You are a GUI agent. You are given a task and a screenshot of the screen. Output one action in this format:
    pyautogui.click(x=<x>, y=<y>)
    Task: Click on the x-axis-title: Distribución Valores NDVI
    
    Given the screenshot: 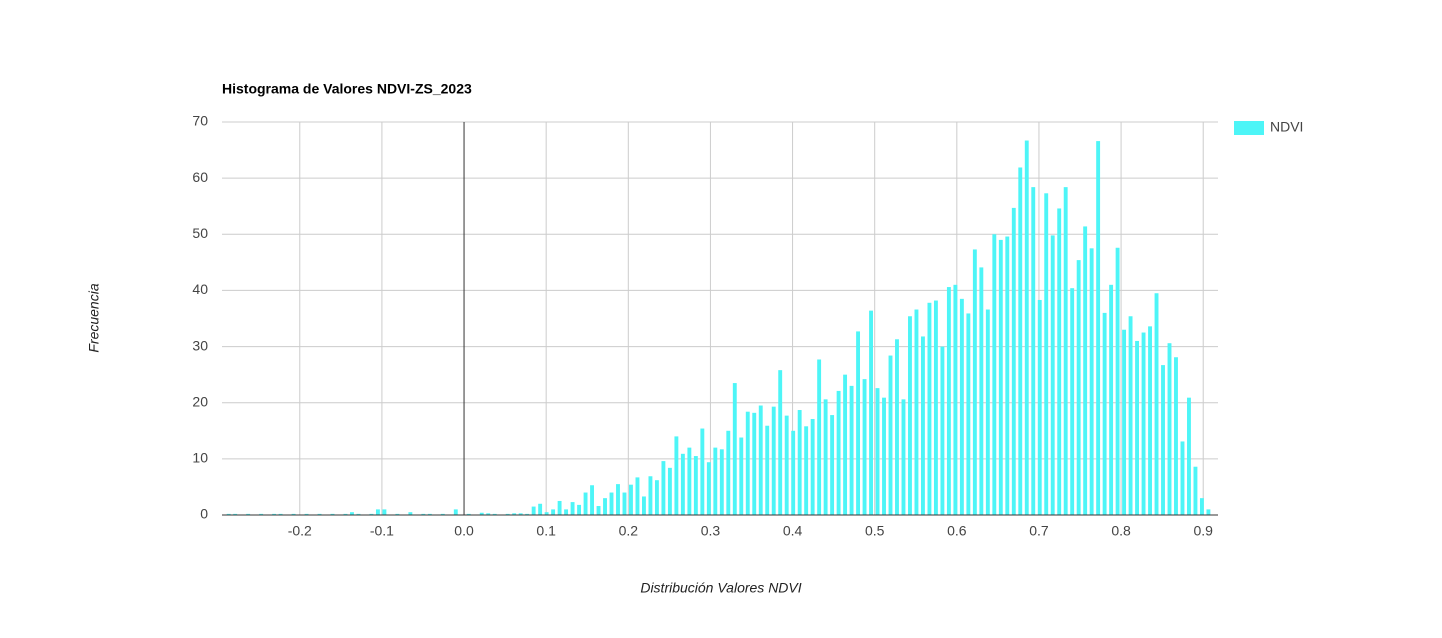 What is the action you would take?
    pyautogui.click(x=720, y=588)
    